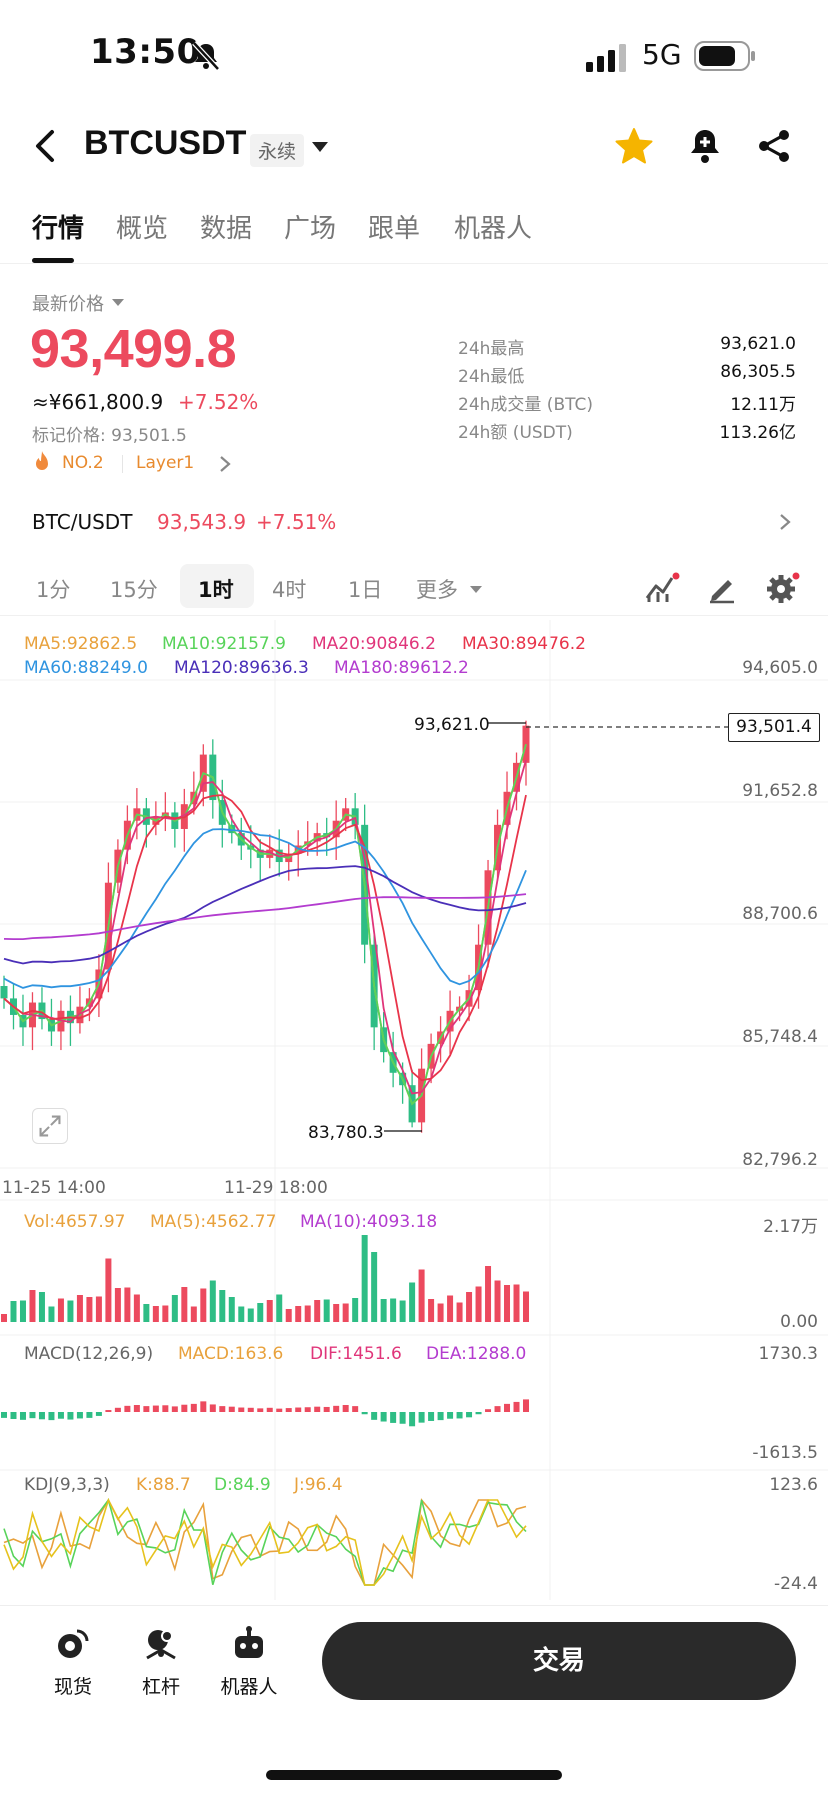  I want to click on kdj-line-d, so click(265, 1542).